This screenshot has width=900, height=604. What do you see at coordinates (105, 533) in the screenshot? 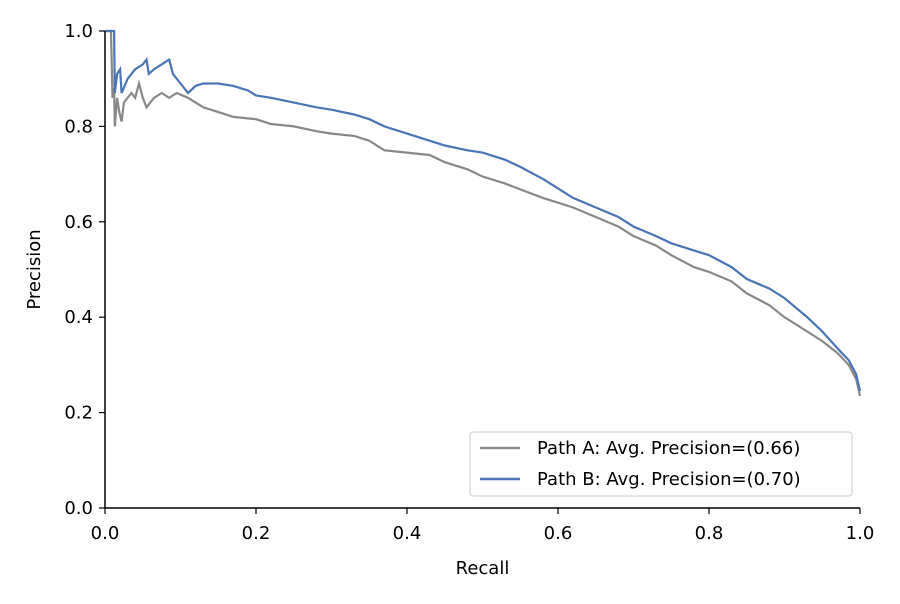
I see `x-tick-label: 0.0` at bounding box center [105, 533].